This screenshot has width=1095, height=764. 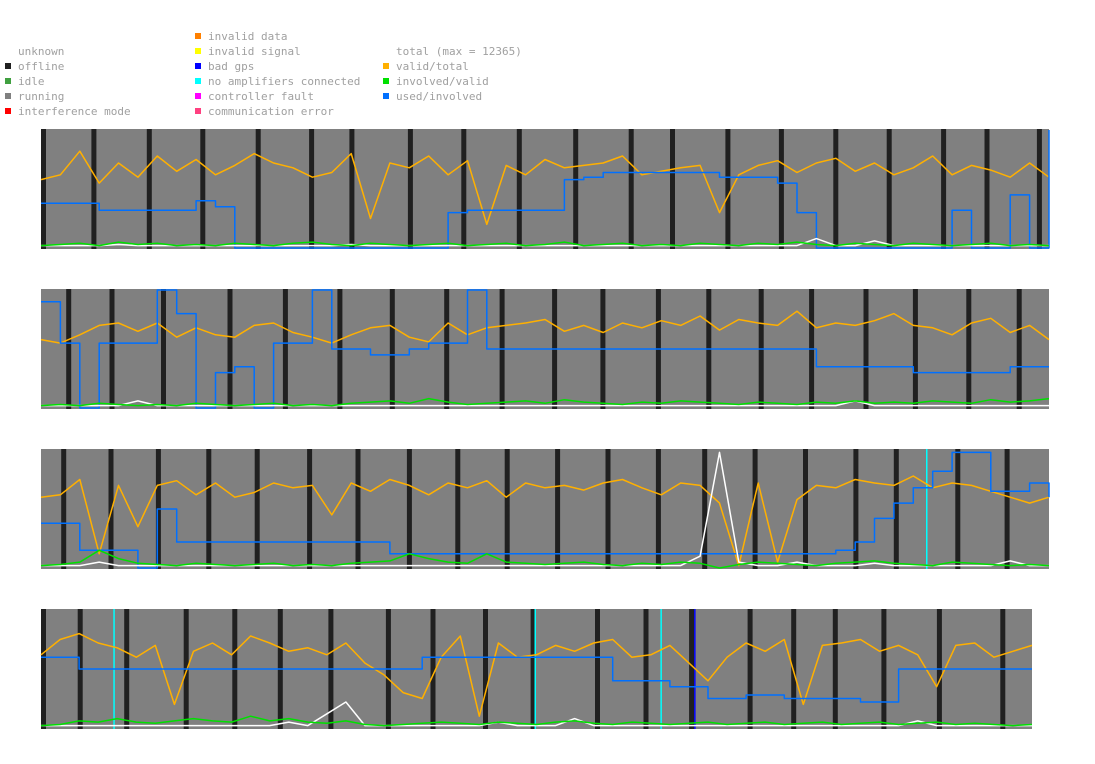 I want to click on legend-label: offline, so click(x=41, y=66).